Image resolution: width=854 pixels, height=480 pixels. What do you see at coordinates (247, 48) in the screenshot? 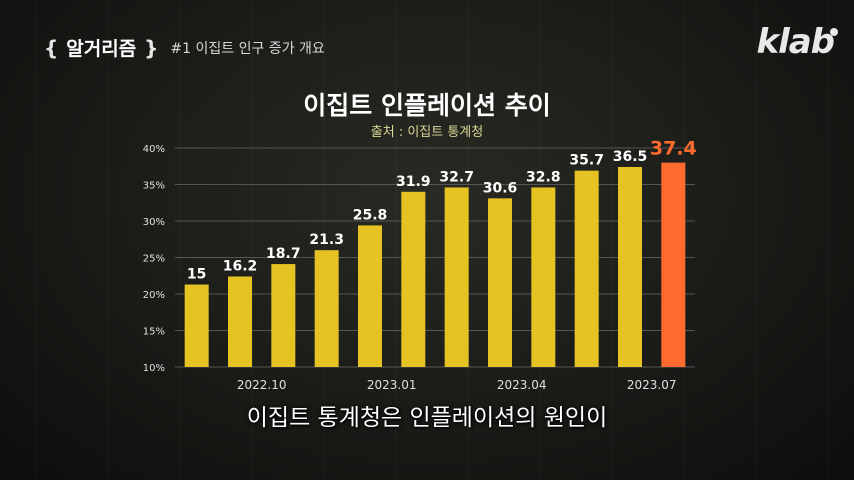
I see `episode-title: #1 이집트 인구 증가 개요` at bounding box center [247, 48].